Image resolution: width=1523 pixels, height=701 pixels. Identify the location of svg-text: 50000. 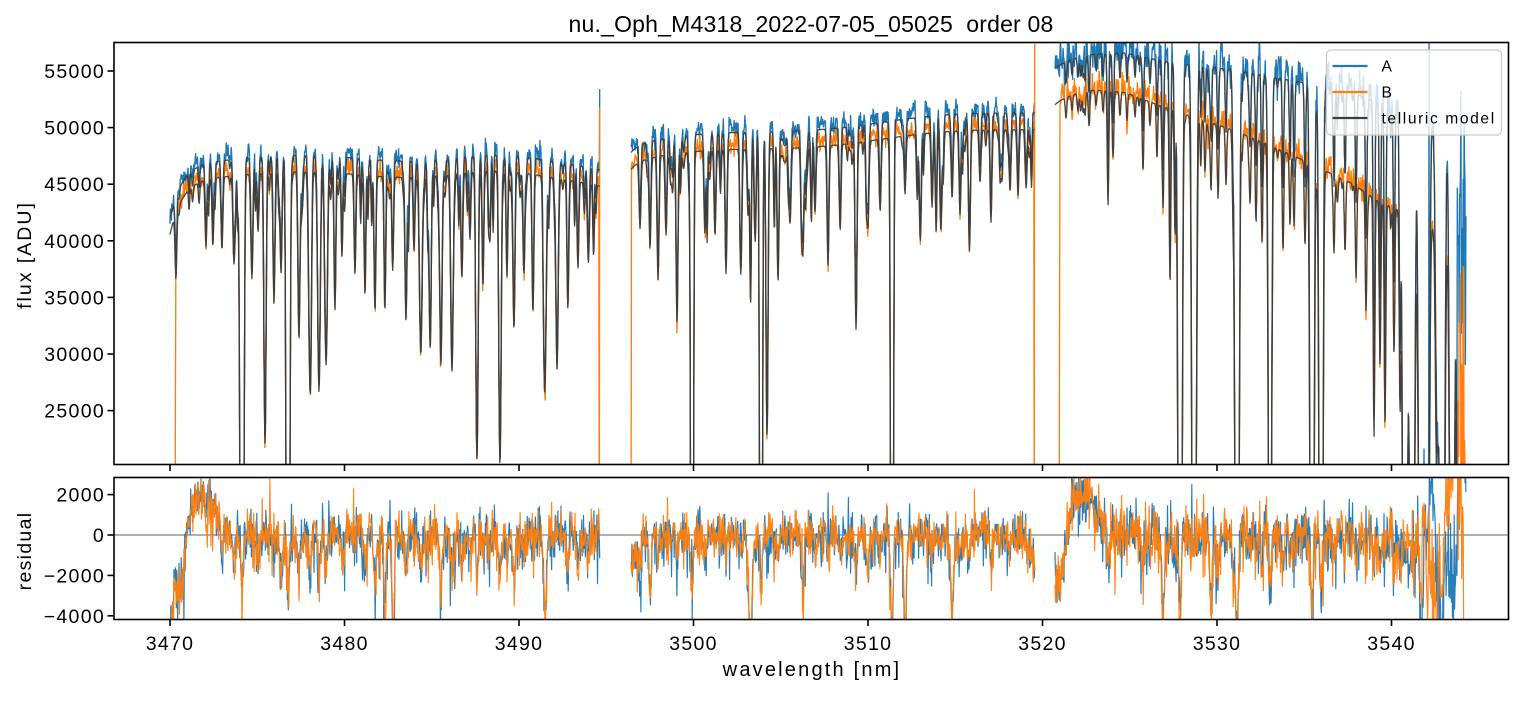
(74, 129).